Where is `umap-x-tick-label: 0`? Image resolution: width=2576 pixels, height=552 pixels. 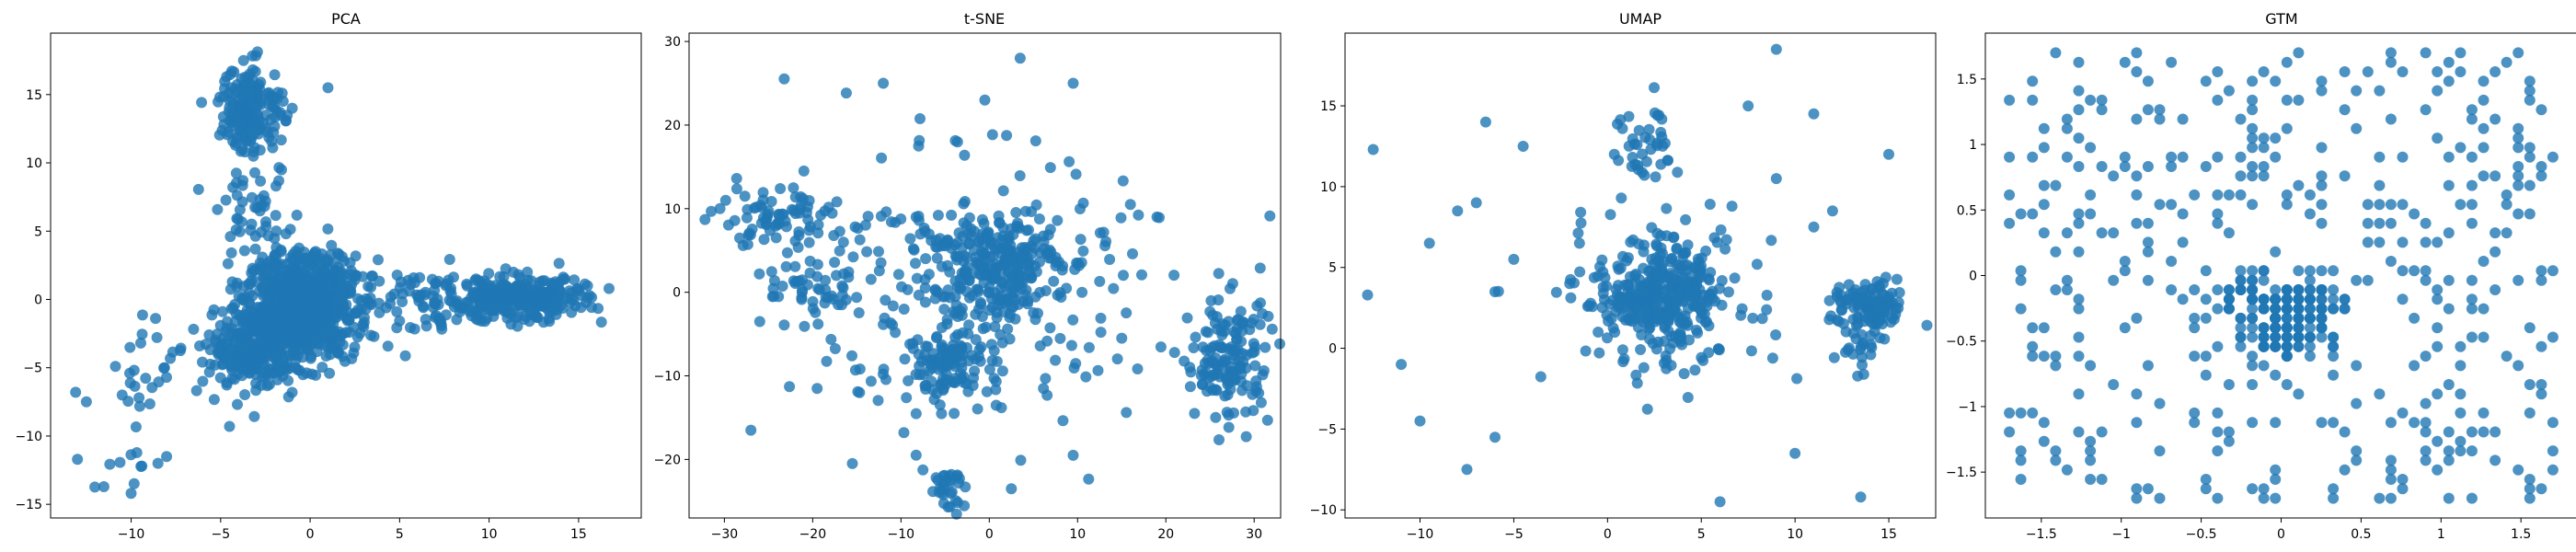
umap-x-tick-label: 0 is located at coordinates (1608, 534).